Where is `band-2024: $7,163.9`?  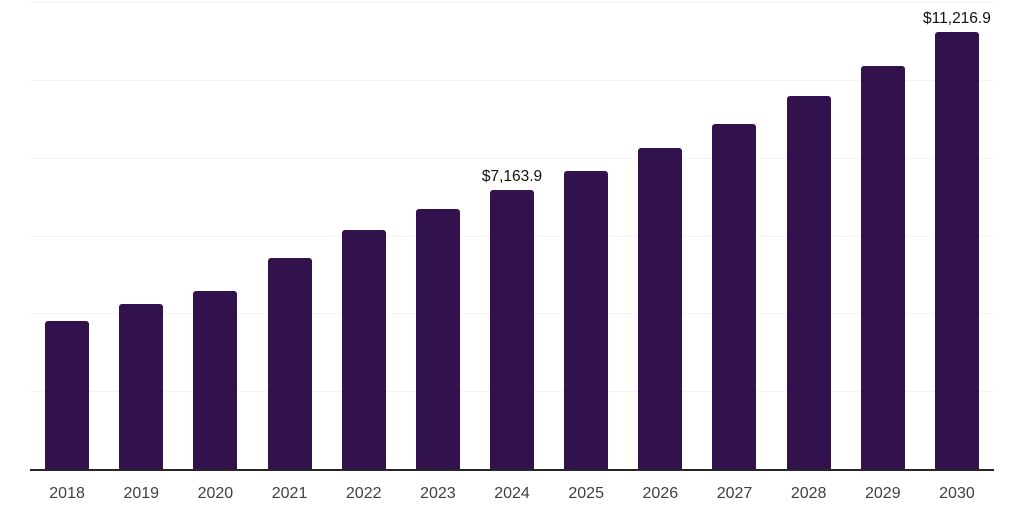
band-2024: $7,163.9 is located at coordinates (512, 235).